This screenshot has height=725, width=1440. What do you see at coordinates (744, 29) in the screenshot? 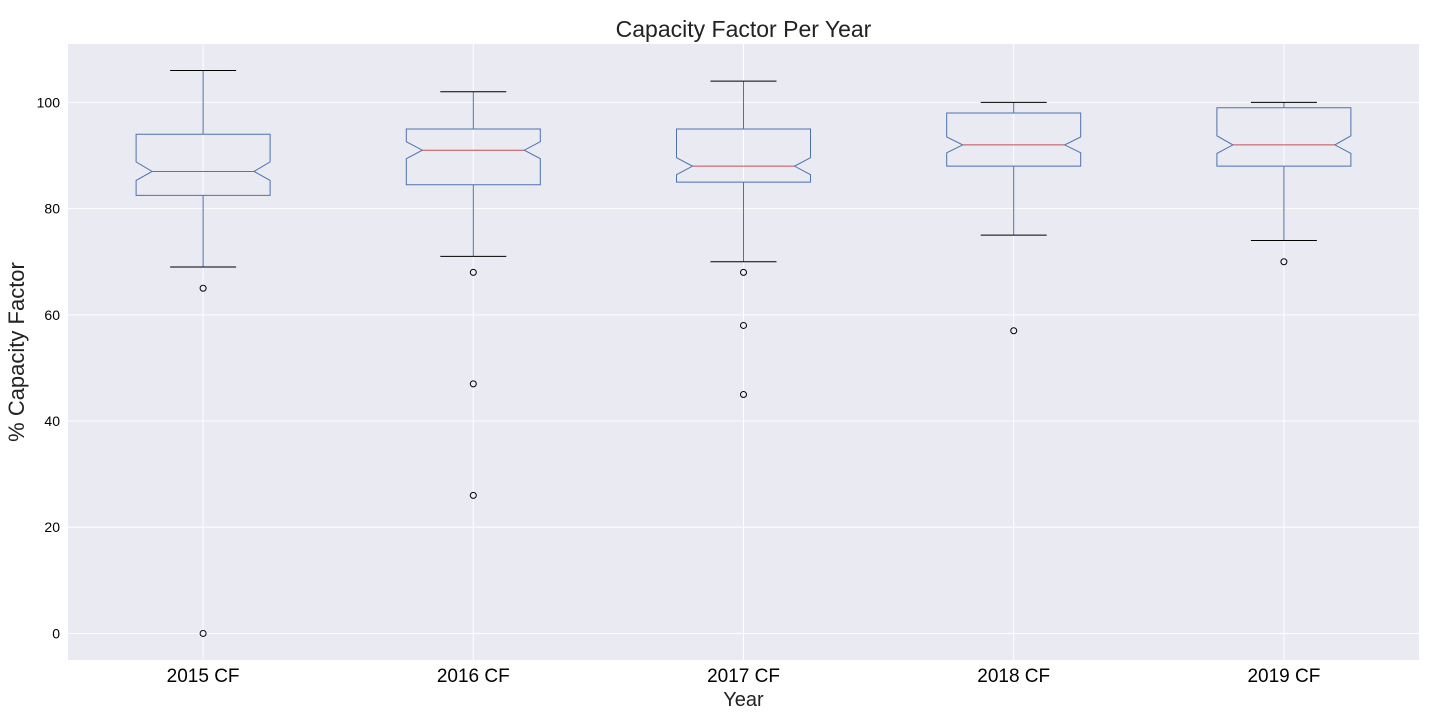
I see `chart-title: Capacity Factor Per Year` at bounding box center [744, 29].